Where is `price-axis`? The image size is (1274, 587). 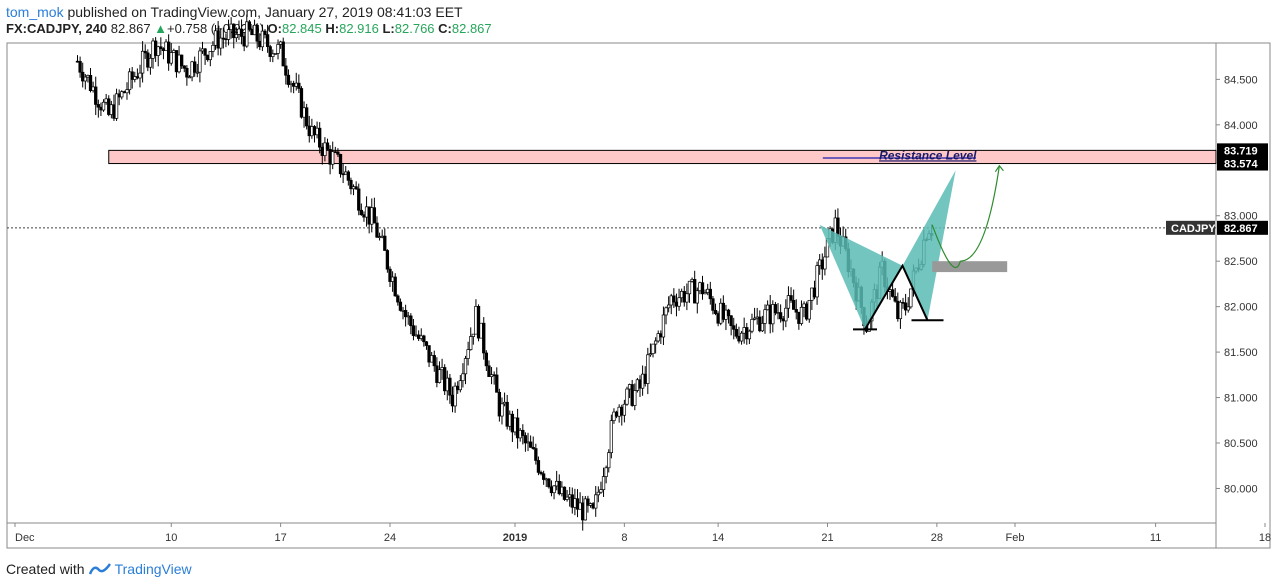 price-axis is located at coordinates (1243, 295).